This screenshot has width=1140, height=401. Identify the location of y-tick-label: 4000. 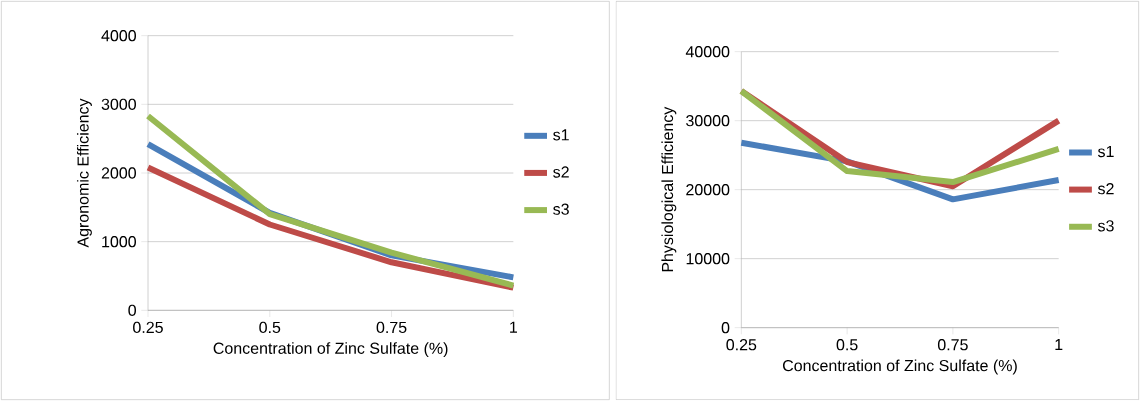
(118, 36).